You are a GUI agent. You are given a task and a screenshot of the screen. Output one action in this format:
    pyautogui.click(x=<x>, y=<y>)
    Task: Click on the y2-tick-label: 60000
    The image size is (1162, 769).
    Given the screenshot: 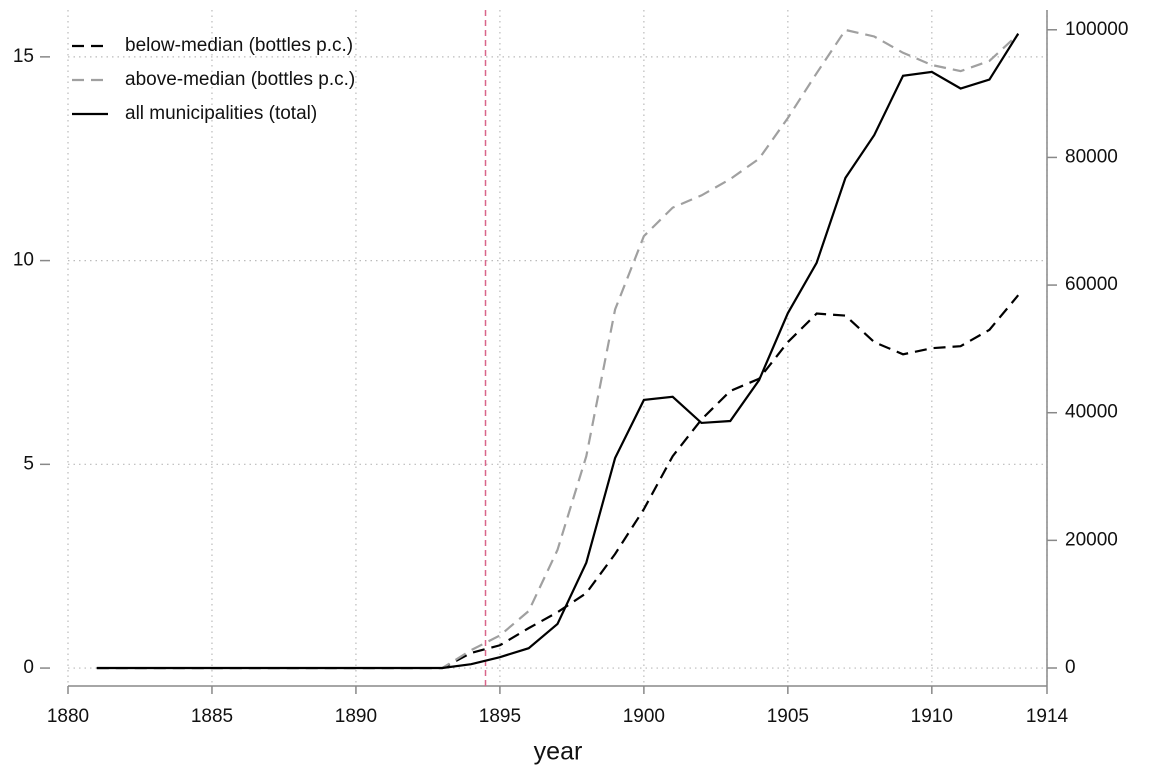 What is the action you would take?
    pyautogui.click(x=1091, y=284)
    